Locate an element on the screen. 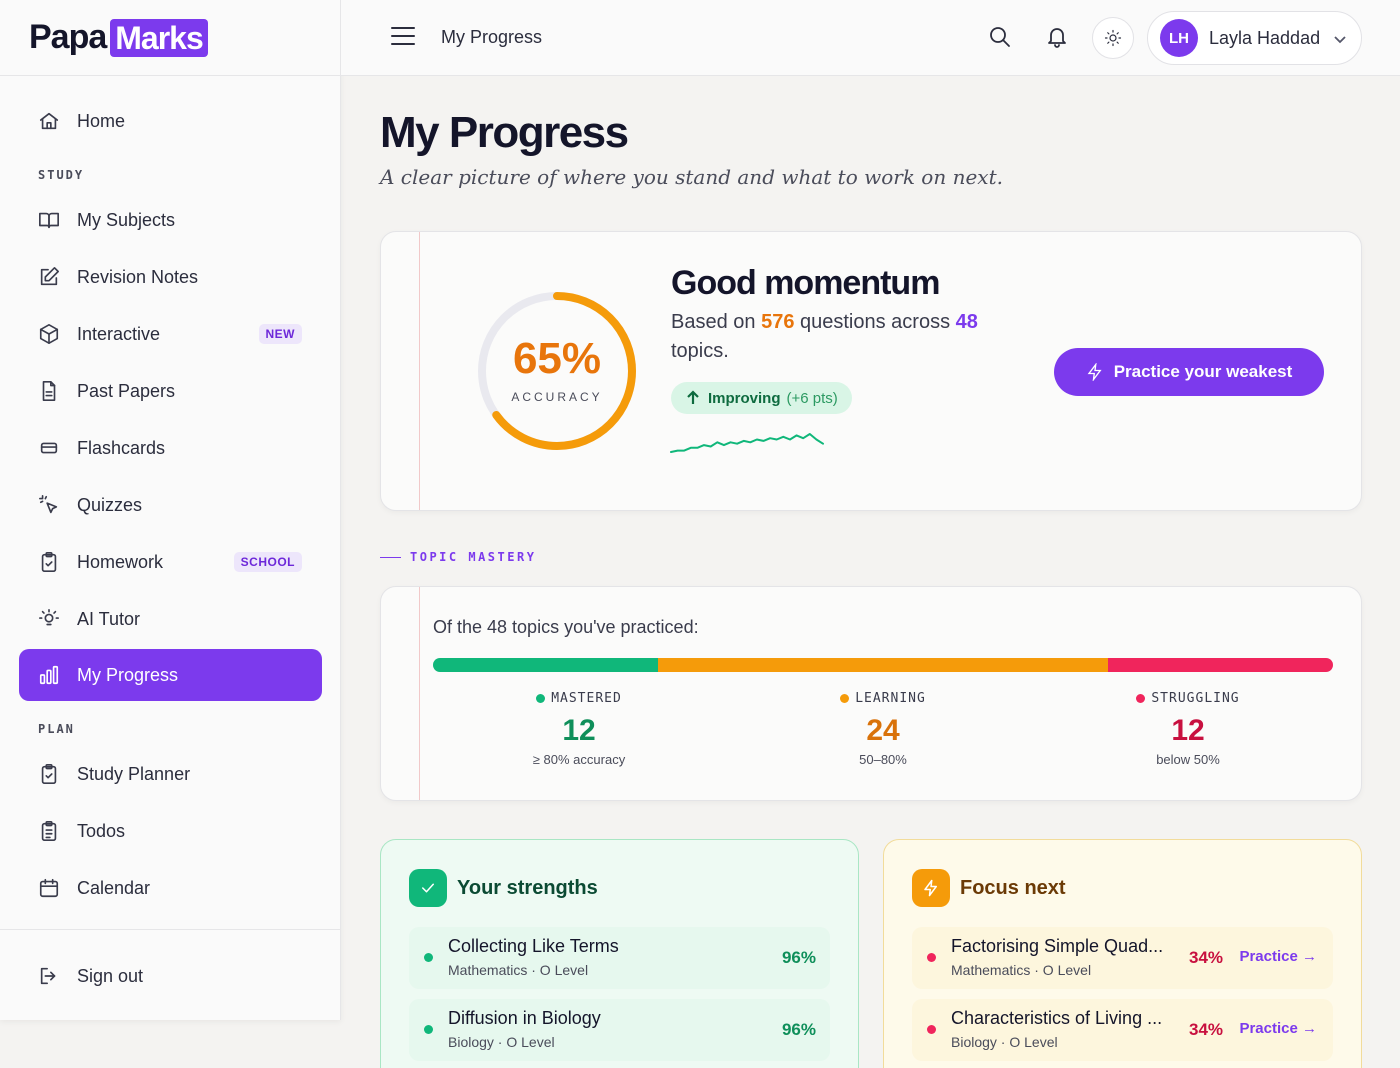 This screenshot has height=1068, width=1400. stat-mastered: MASTERED 12 ≥ 80% accuracy is located at coordinates (579, 729).